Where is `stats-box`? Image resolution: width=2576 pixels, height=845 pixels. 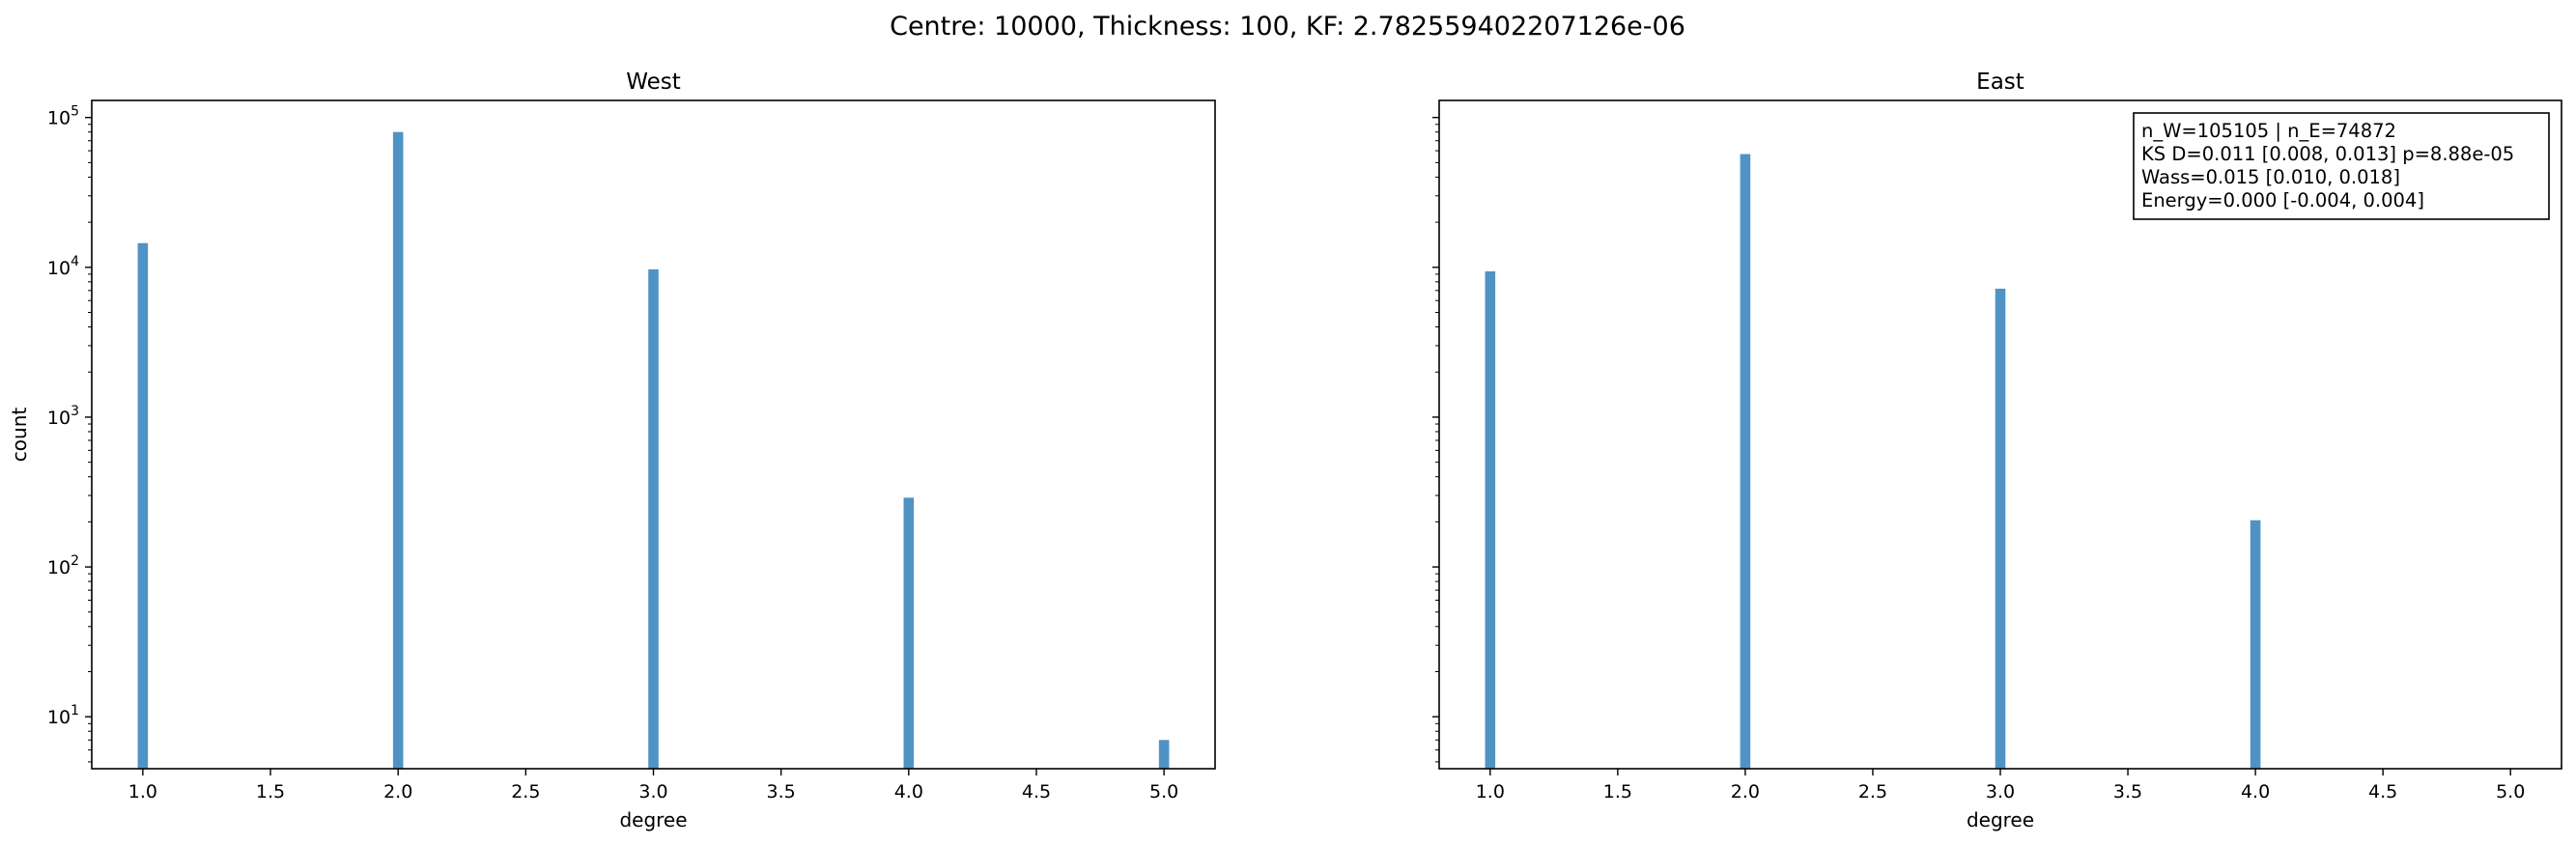 stats-box is located at coordinates (2341, 166).